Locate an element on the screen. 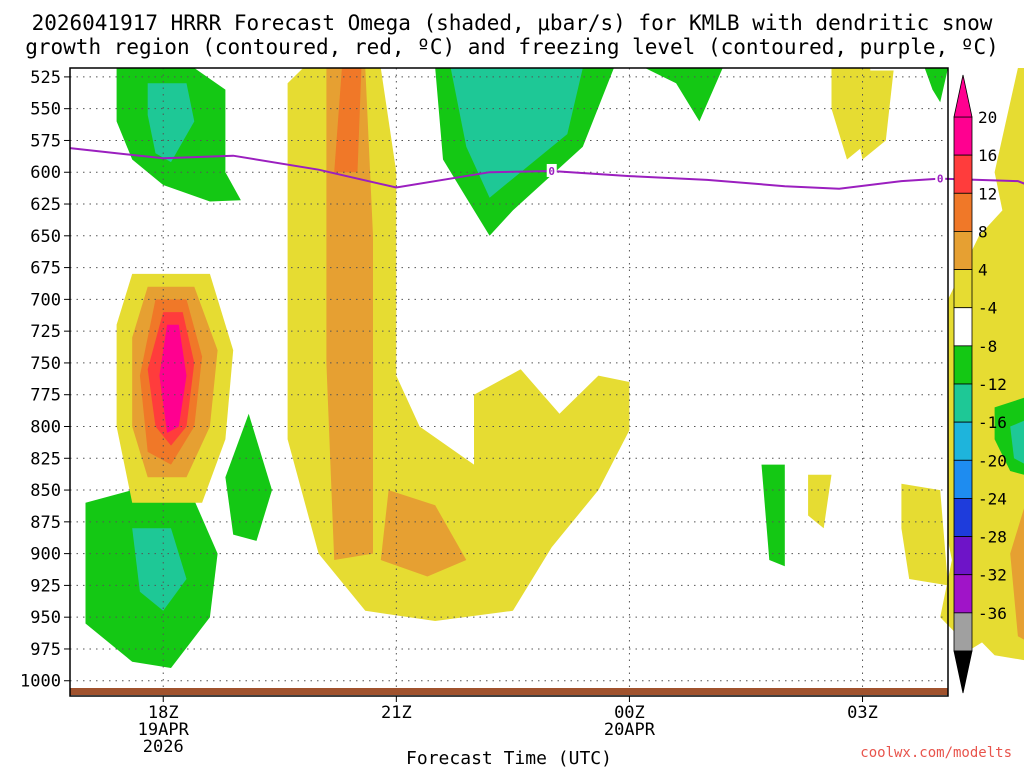 This screenshot has height=768, width=1024. colorbar-label-12: 12 is located at coordinates (987, 193).